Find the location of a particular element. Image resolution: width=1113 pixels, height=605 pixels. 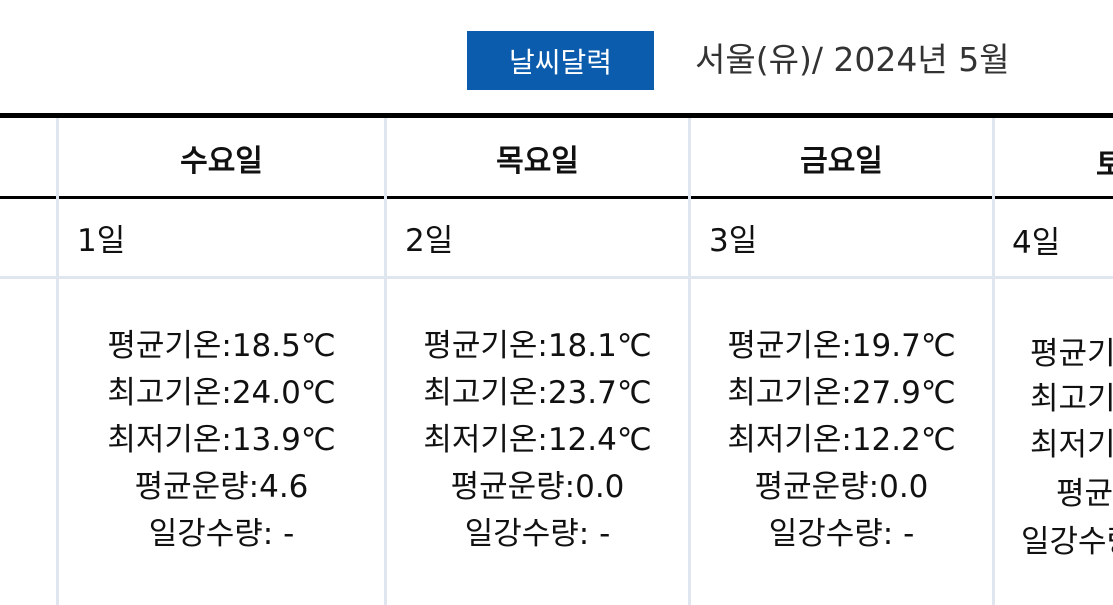

table-top-border is located at coordinates (556, 115).